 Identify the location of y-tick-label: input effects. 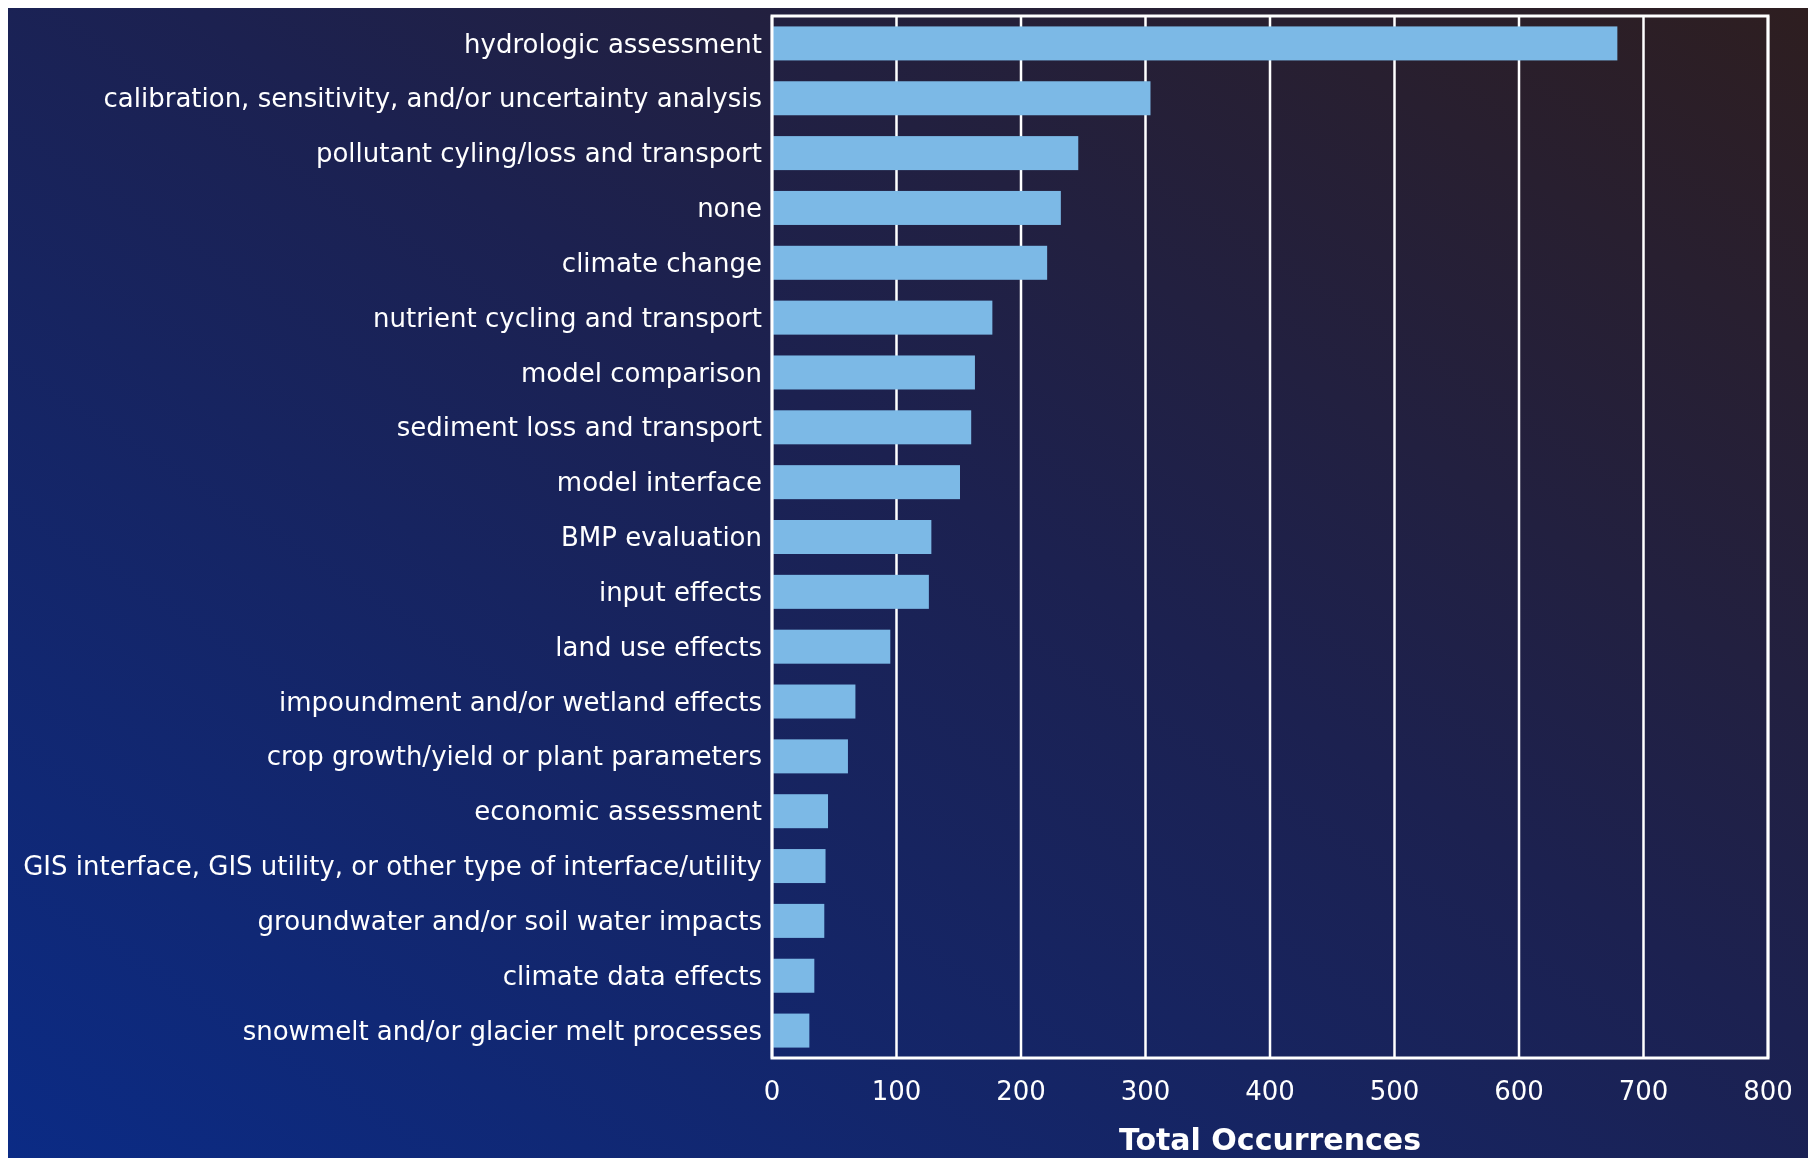
(680, 591).